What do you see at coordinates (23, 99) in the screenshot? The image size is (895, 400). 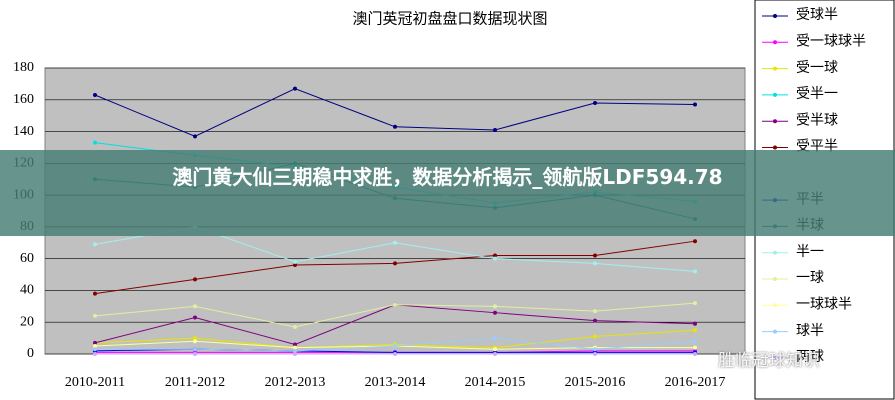 I see `y-tick-label: 160` at bounding box center [23, 99].